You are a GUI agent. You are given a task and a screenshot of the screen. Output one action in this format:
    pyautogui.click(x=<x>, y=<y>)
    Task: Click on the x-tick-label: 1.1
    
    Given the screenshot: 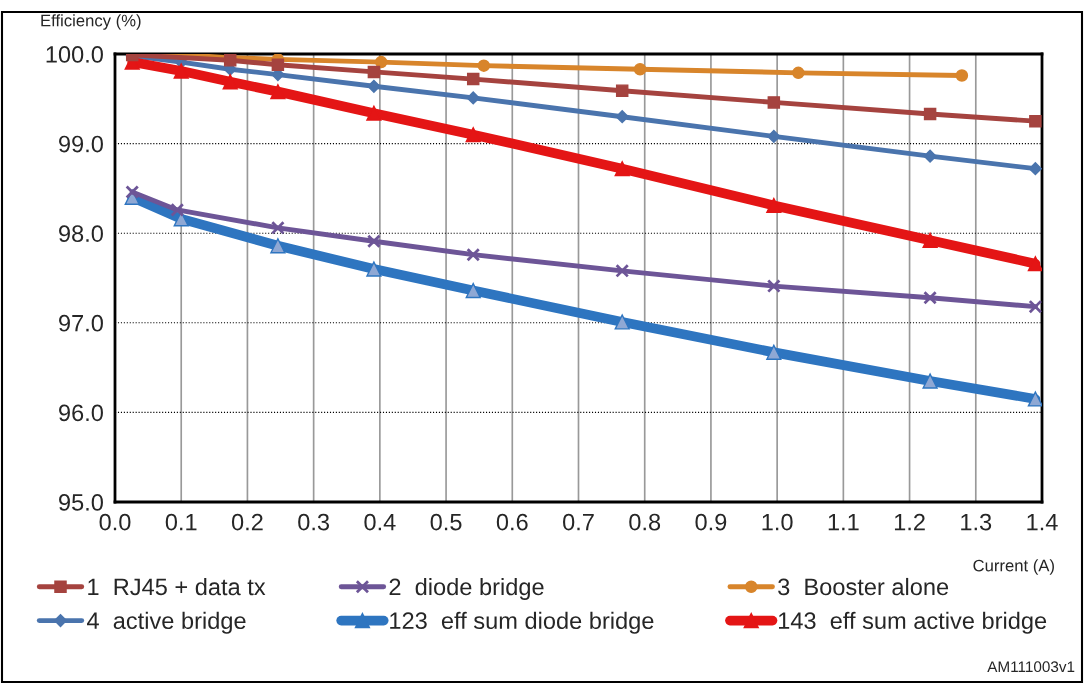 What is the action you would take?
    pyautogui.click(x=843, y=522)
    